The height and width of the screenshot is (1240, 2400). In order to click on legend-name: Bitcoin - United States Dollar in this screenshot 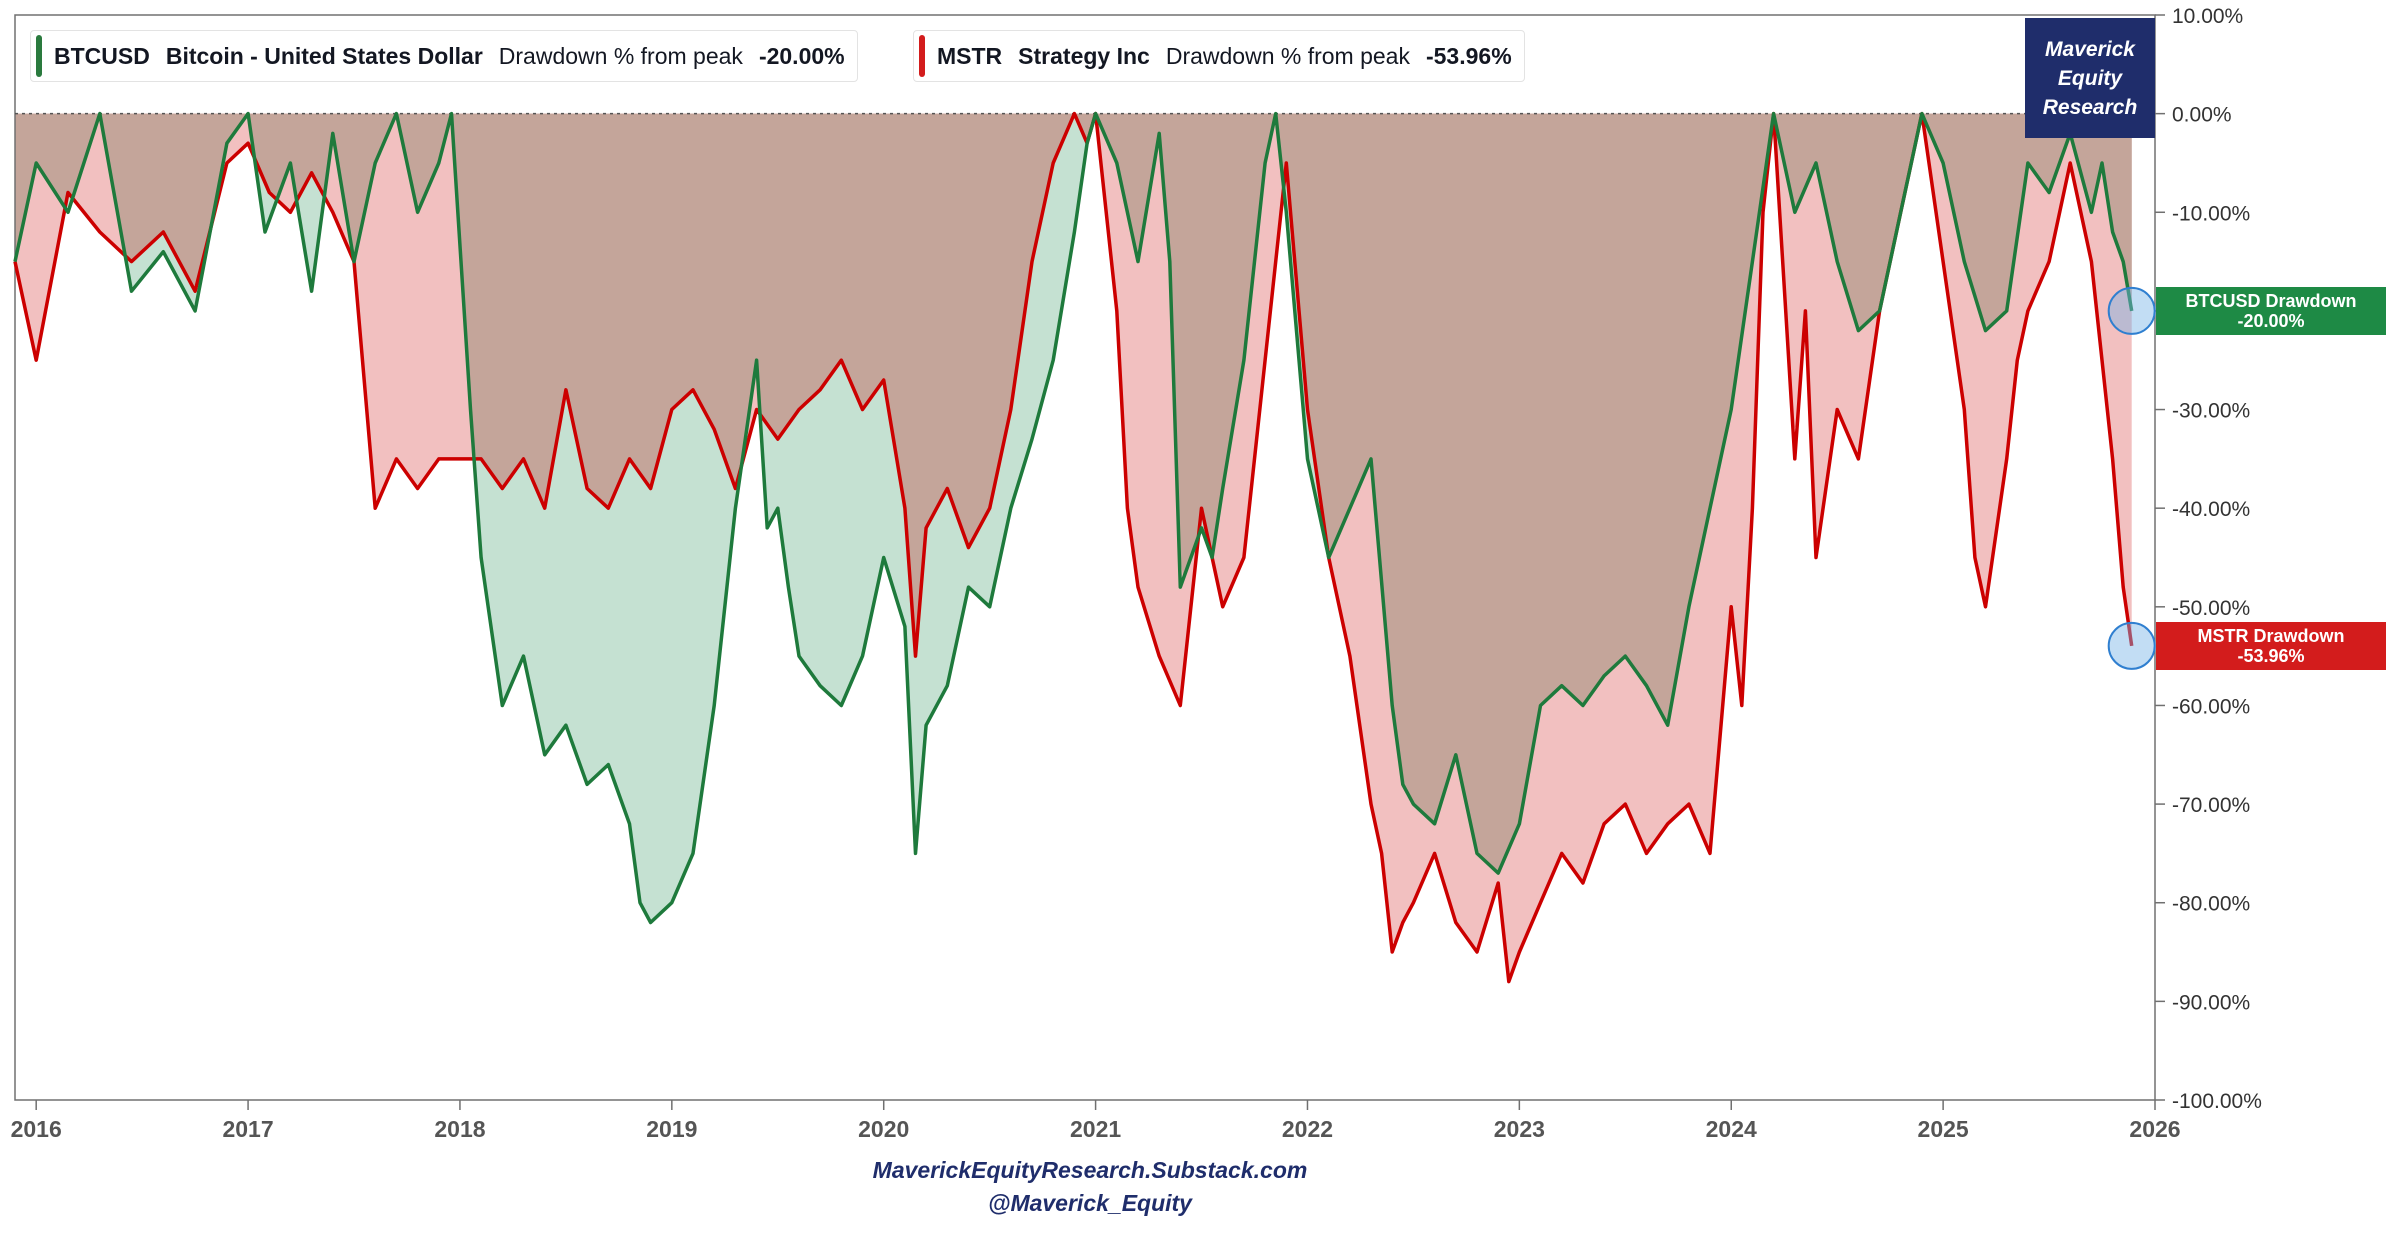, I will do `click(324, 55)`.